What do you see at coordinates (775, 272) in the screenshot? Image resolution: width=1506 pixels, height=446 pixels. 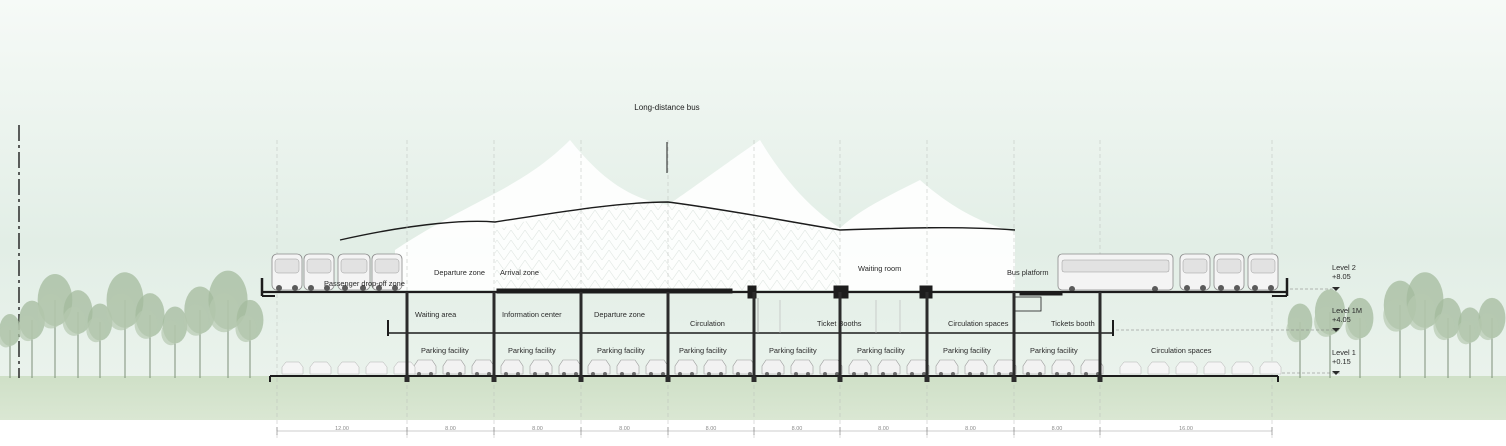 I see `buses` at bounding box center [775, 272].